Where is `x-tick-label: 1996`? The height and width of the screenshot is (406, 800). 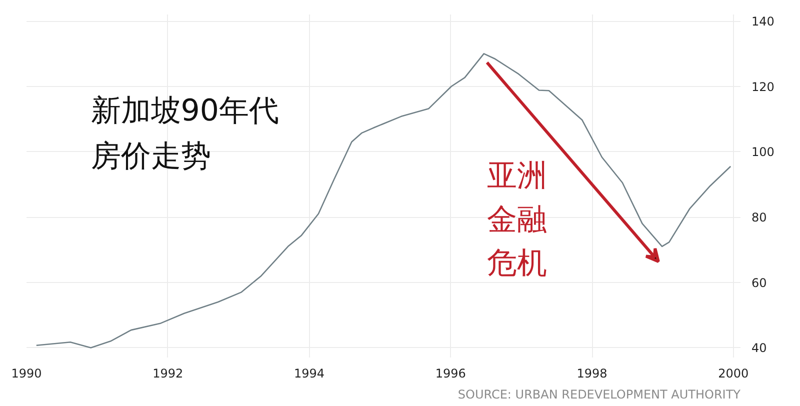 x-tick-label: 1996 is located at coordinates (450, 373).